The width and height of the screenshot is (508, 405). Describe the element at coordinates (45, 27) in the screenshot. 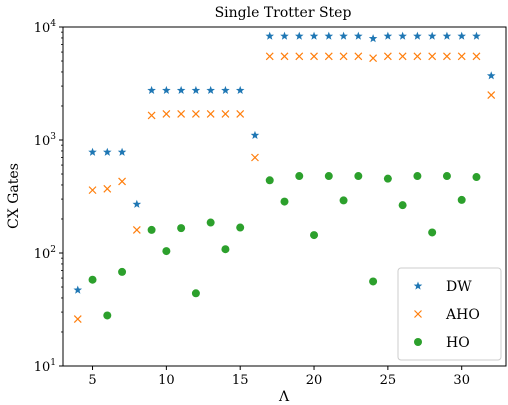

I see `y-tick-label: 10⁴` at that location.